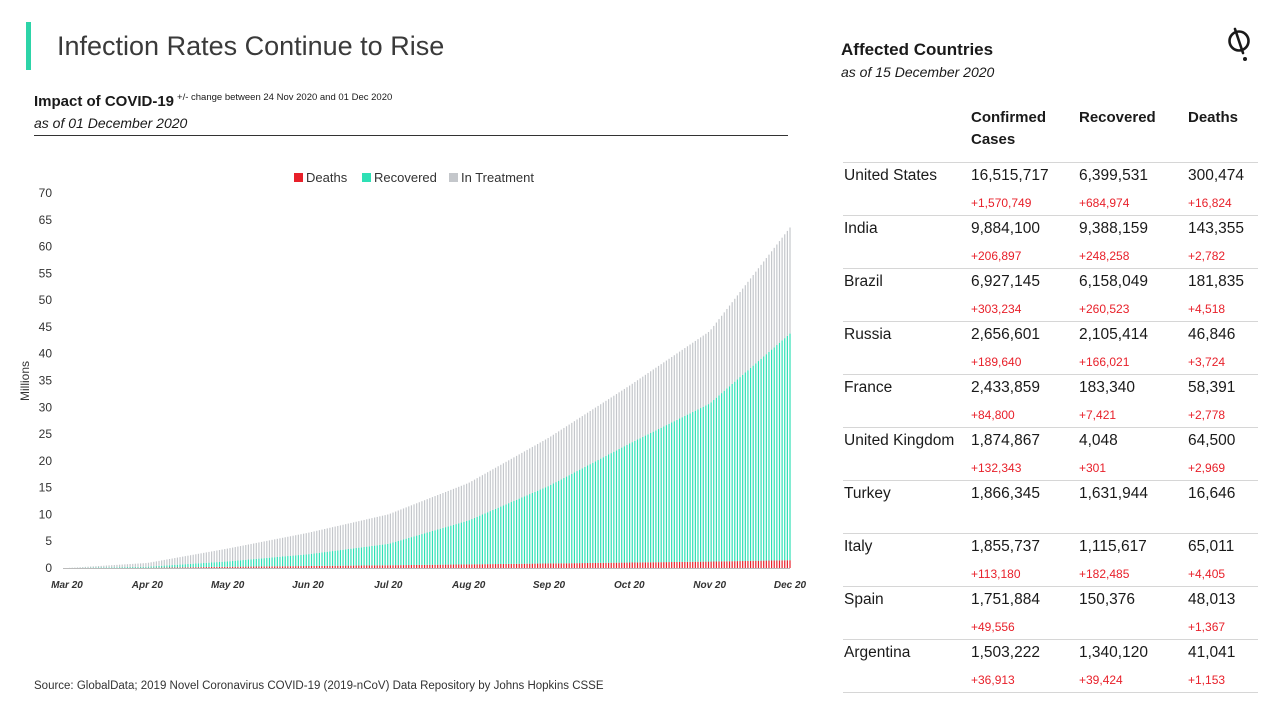 The width and height of the screenshot is (1280, 719). I want to click on cell-country: India, so click(861, 228).